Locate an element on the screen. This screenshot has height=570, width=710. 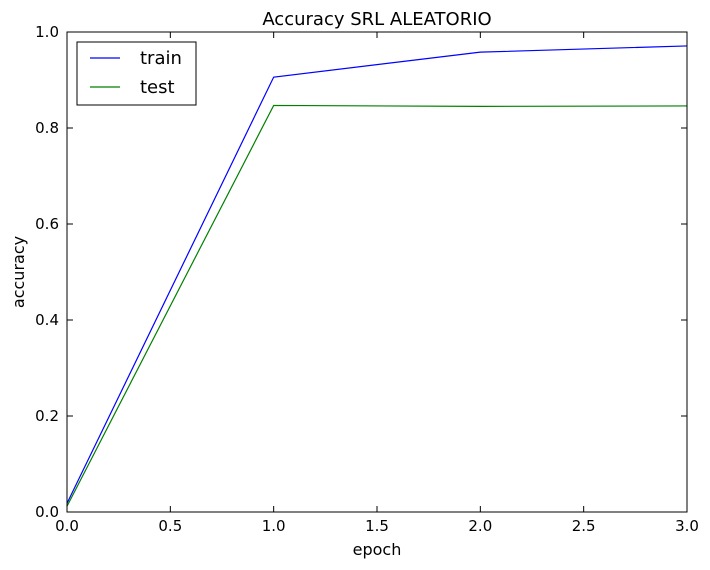
y-axis-label: accuracy is located at coordinates (18, 272).